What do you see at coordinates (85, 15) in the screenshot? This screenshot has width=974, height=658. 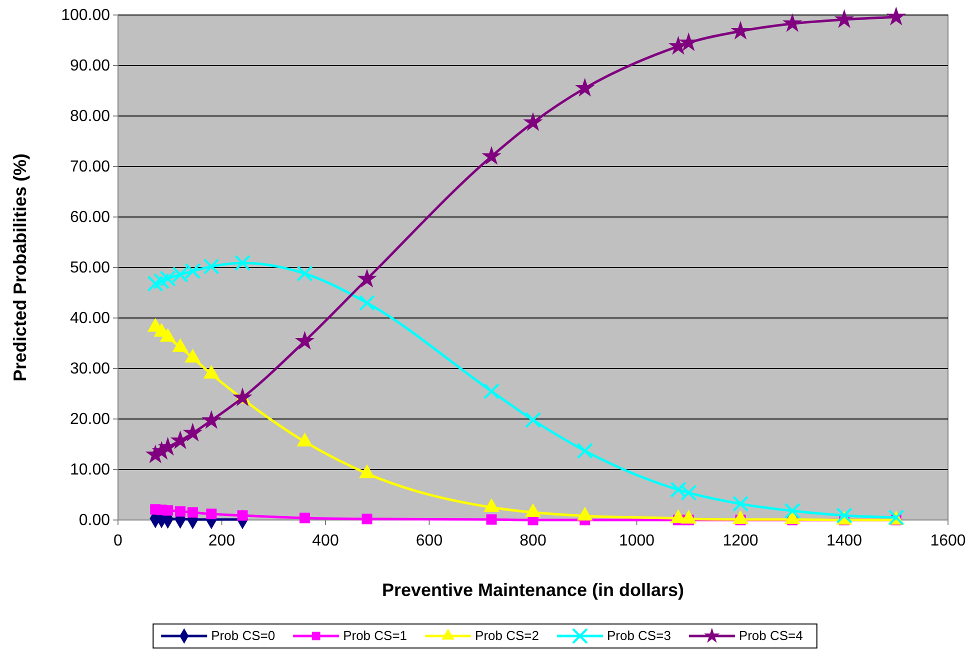 I see `y-tick-label: 100.00` at bounding box center [85, 15].